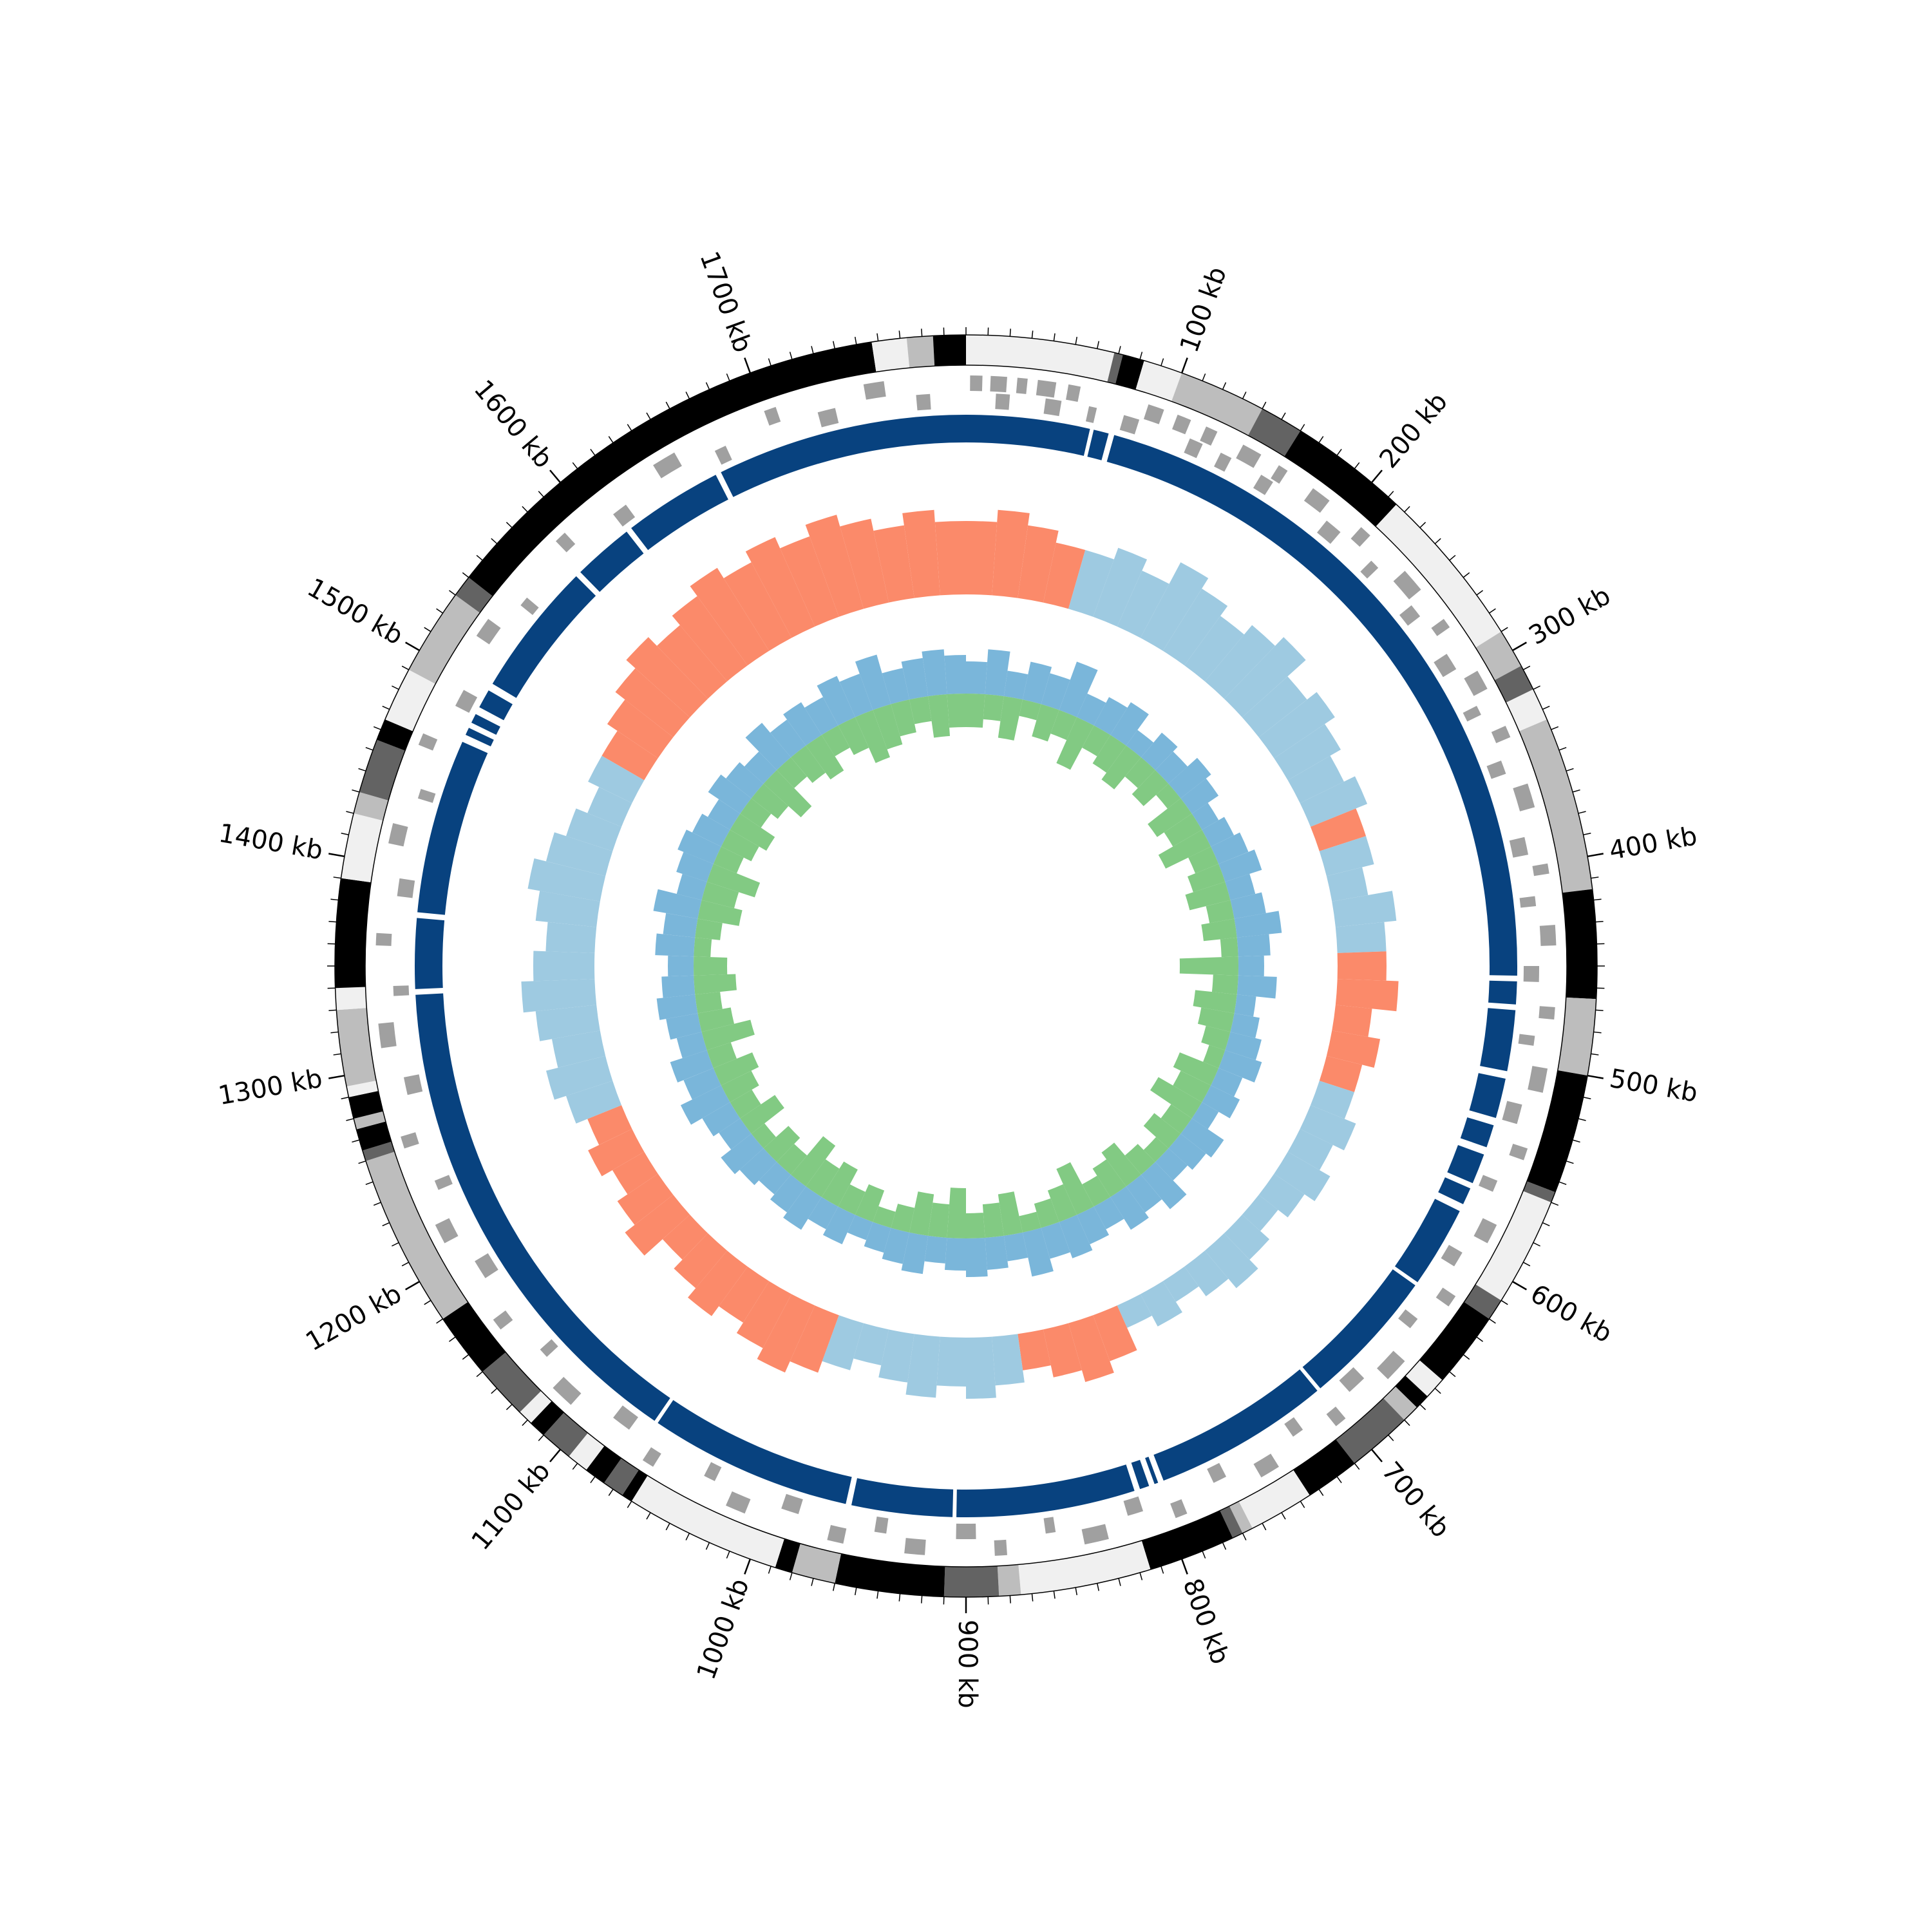 This screenshot has width=1932, height=1932. I want to click on tick-label: 500 kb, so click(1653, 1086).